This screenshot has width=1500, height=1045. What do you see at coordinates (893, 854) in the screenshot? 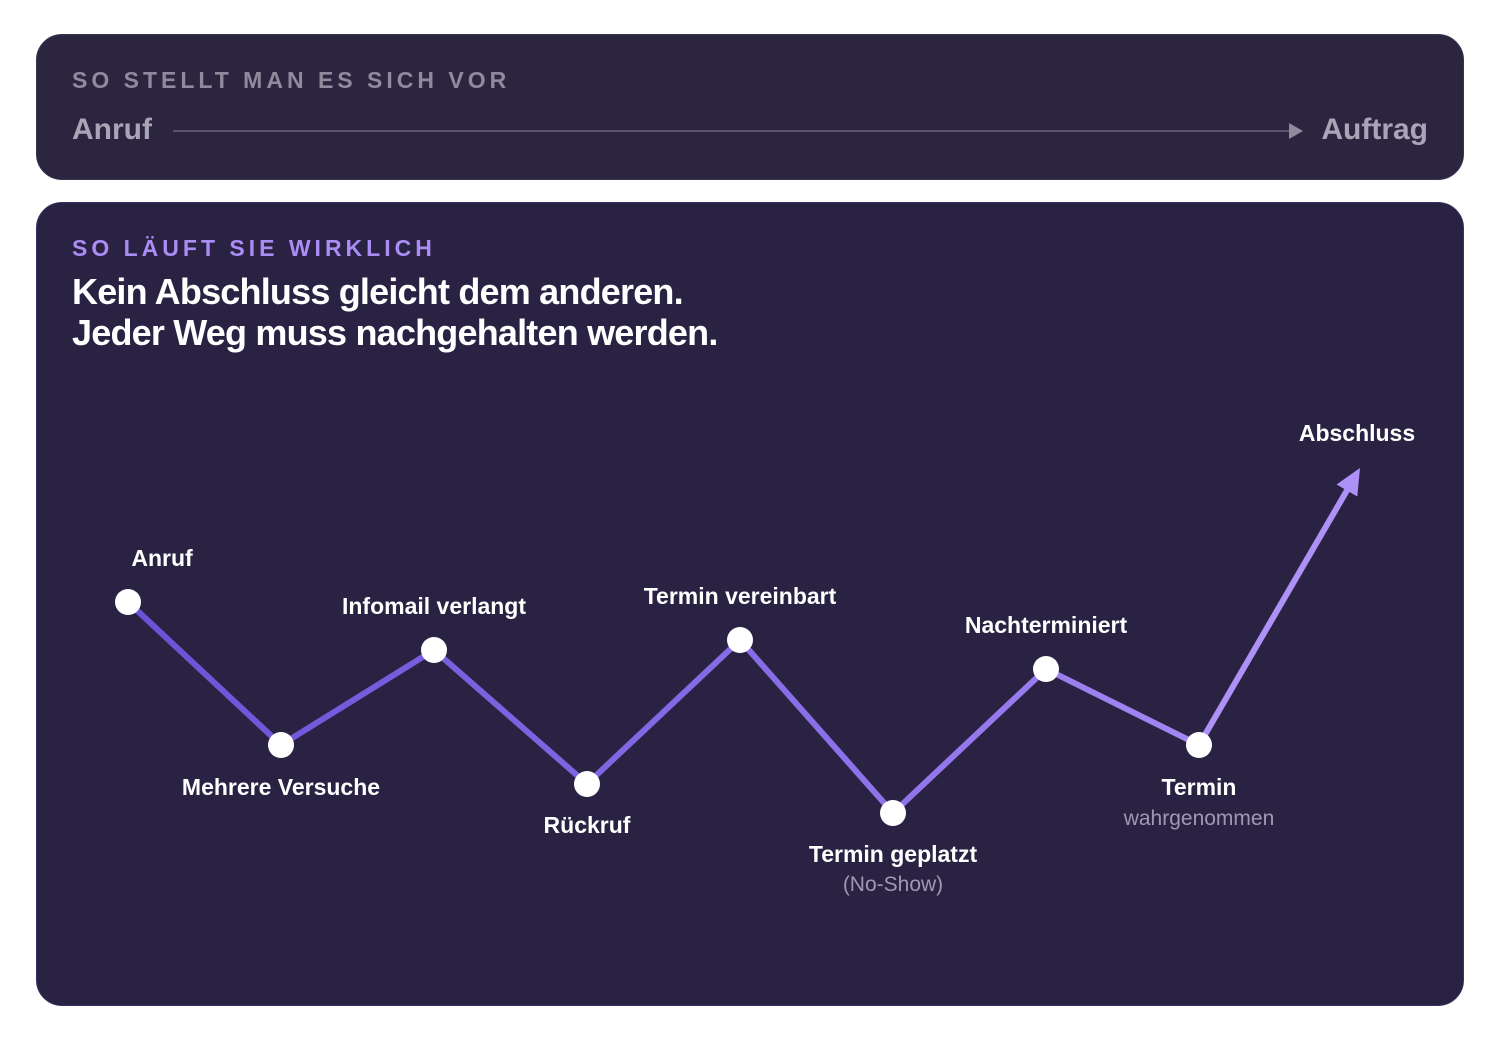
I see `journey-step-label: Termin geplatzt` at bounding box center [893, 854].